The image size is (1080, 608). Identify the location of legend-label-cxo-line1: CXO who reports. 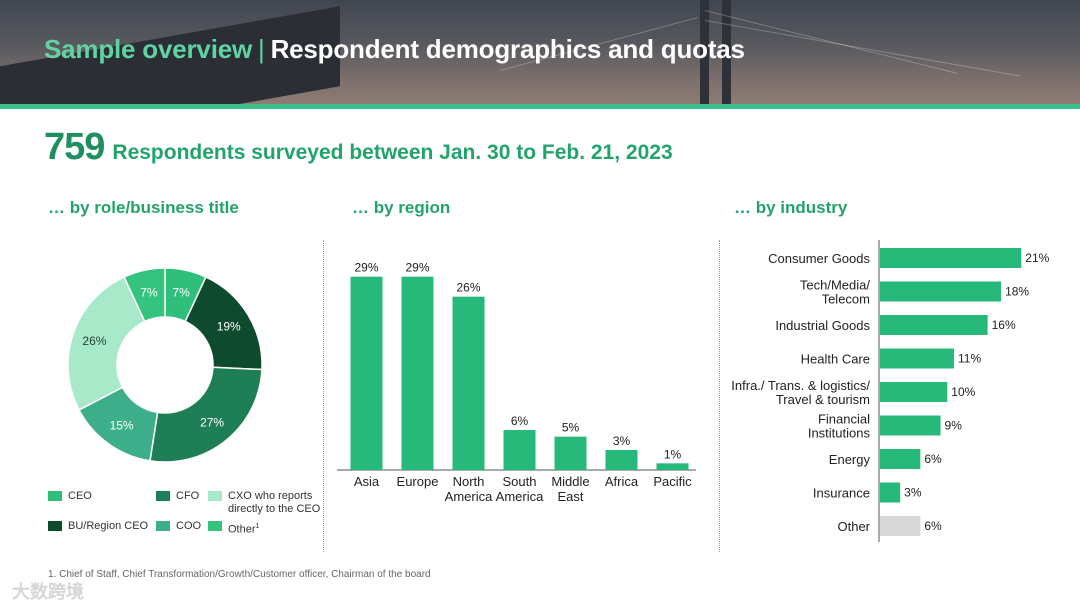
(270, 496).